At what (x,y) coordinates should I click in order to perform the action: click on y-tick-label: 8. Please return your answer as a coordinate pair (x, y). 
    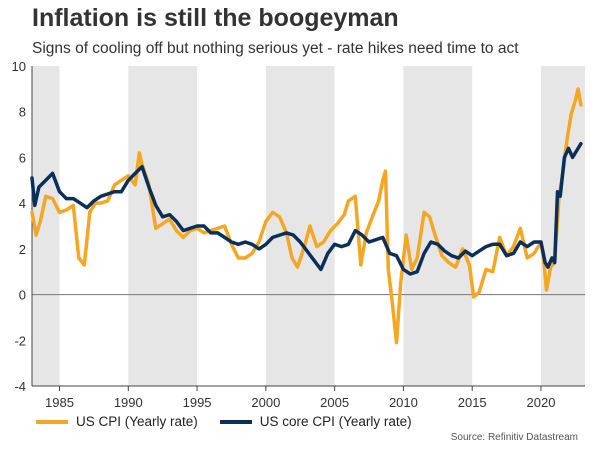
    Looking at the image, I should click on (22, 112).